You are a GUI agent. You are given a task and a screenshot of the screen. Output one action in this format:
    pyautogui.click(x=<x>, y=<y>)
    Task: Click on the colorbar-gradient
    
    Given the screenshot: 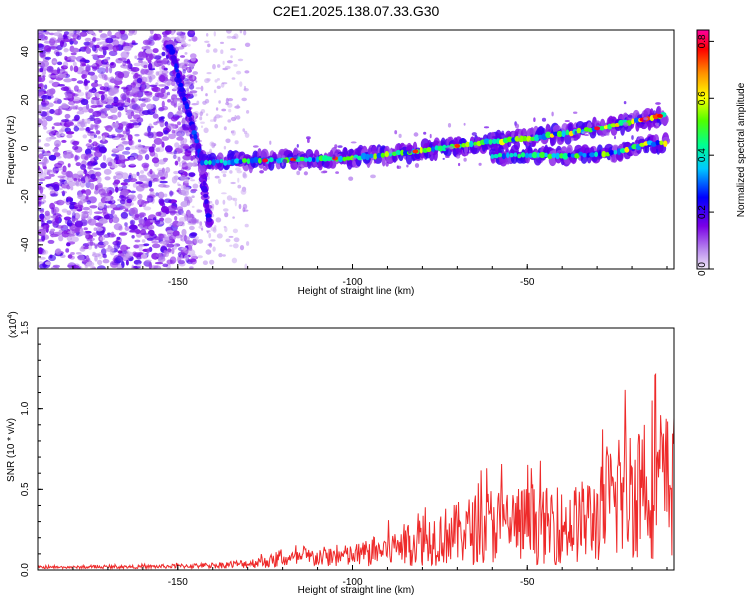 What is the action you would take?
    pyautogui.click(x=703, y=149)
    